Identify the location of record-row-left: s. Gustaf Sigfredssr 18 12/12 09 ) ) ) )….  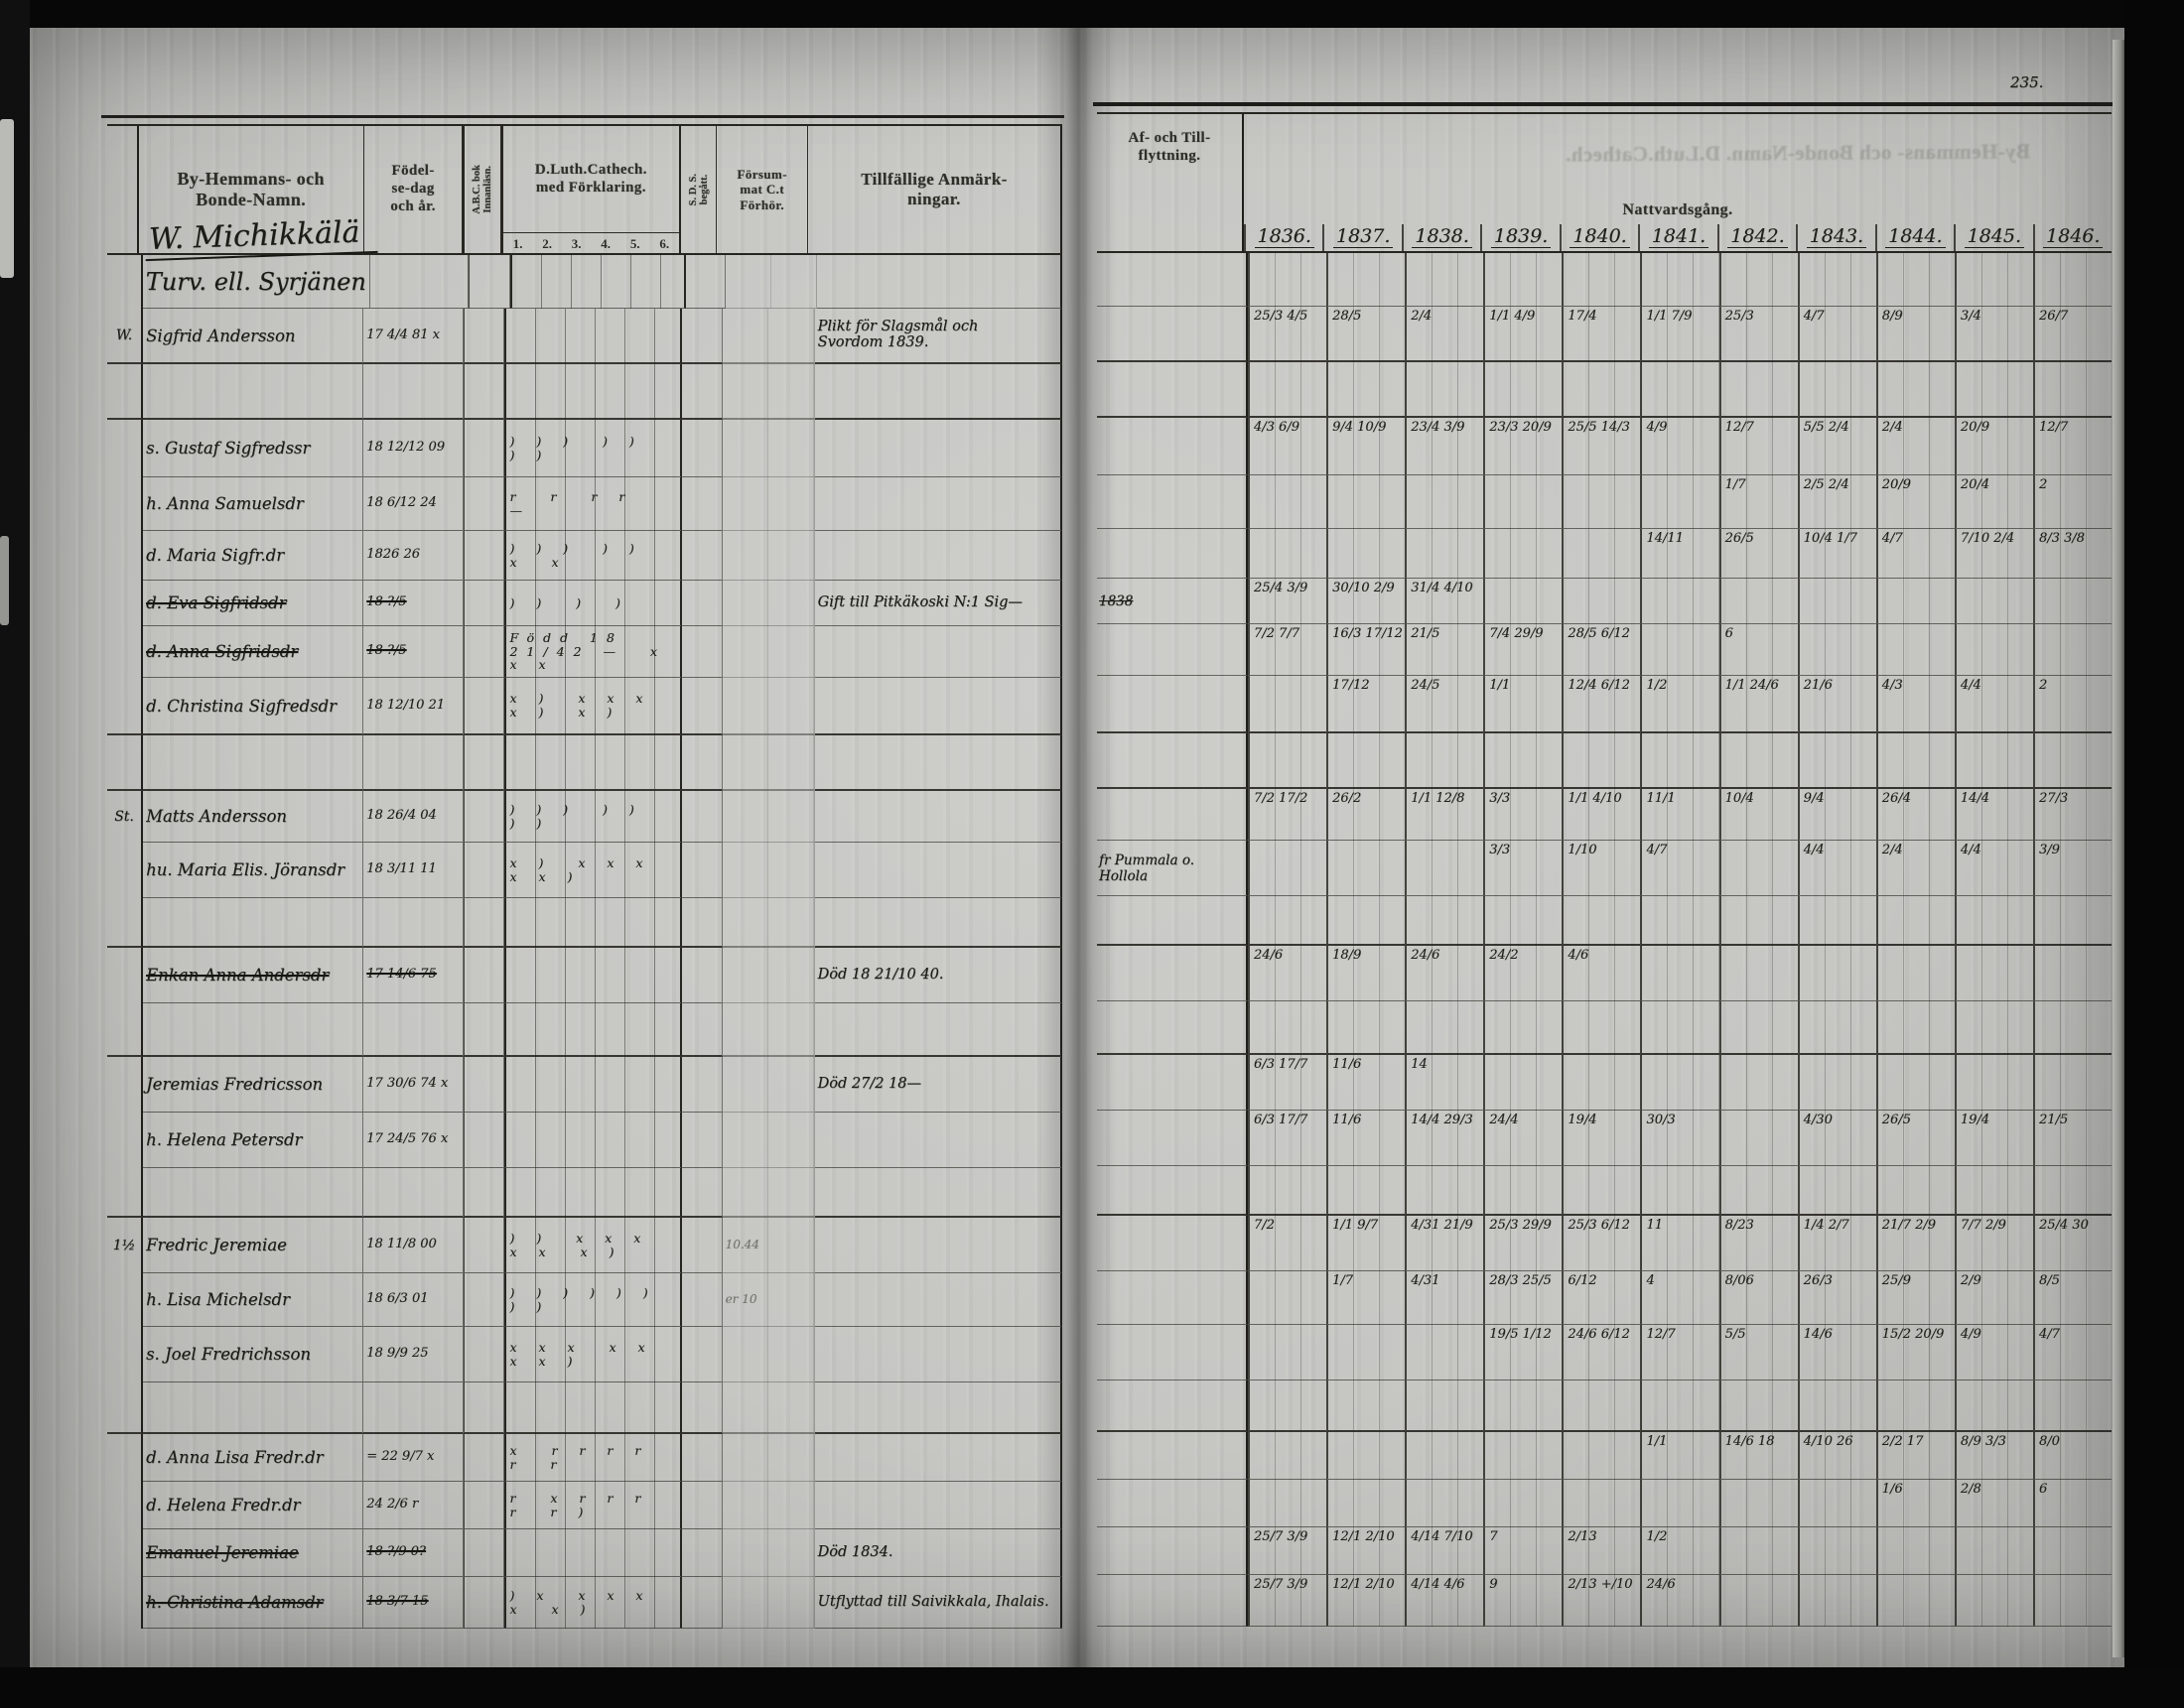
(585, 449).